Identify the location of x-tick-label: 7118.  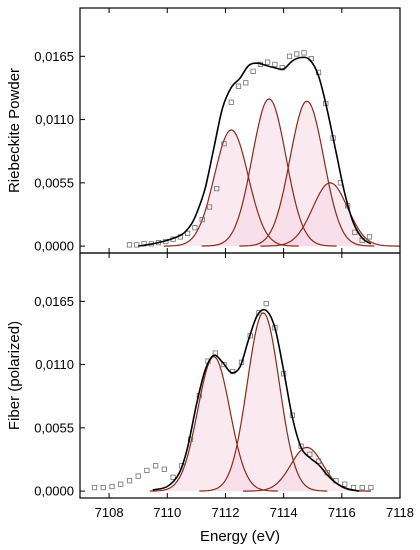
(400, 512).